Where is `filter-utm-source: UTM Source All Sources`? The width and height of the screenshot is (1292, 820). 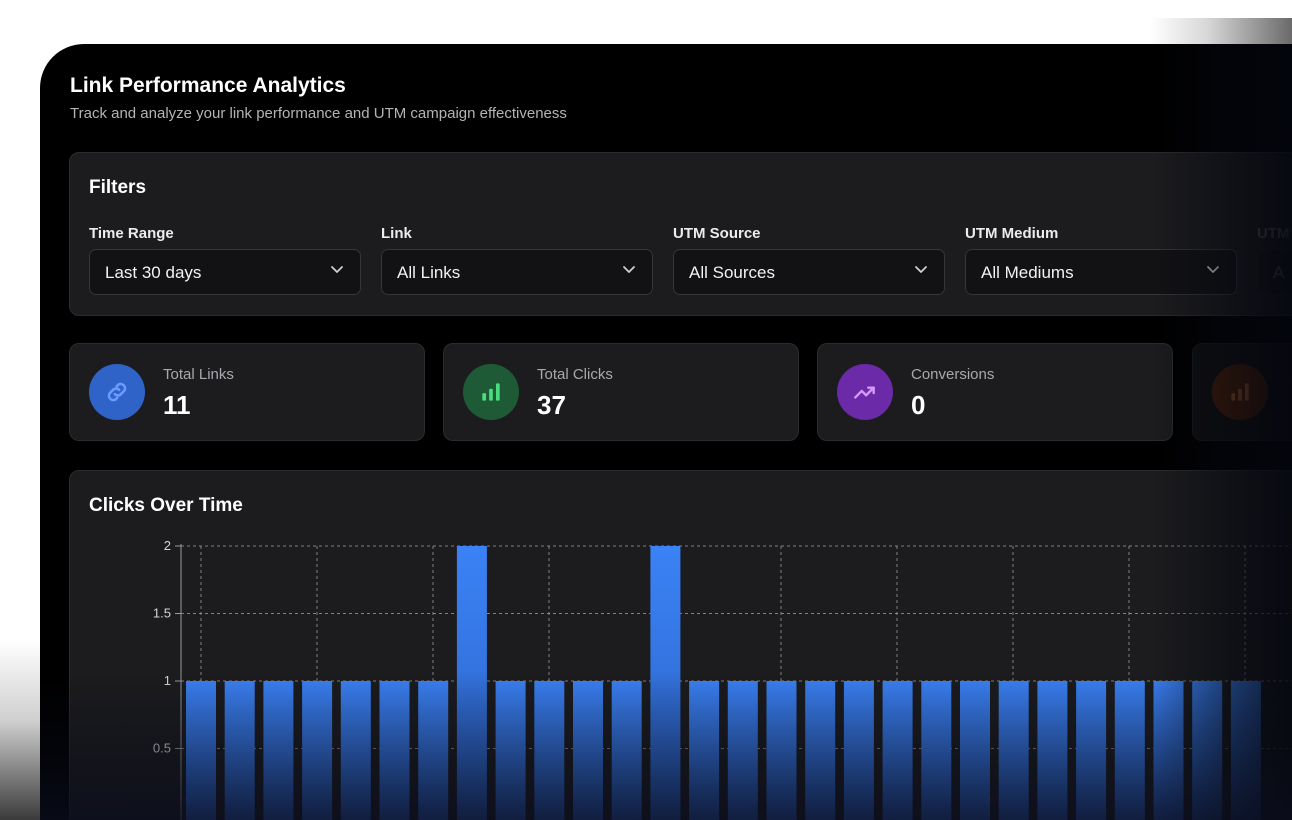 filter-utm-source: UTM Source All Sources is located at coordinates (809, 260).